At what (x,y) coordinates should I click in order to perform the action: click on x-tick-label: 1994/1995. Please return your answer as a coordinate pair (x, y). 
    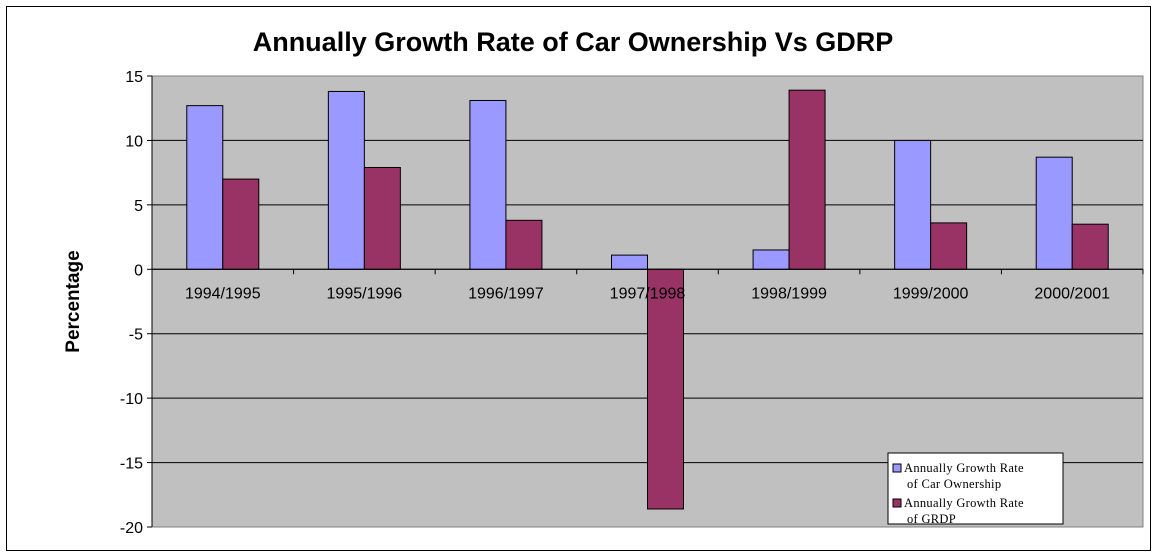
    Looking at the image, I should click on (223, 293).